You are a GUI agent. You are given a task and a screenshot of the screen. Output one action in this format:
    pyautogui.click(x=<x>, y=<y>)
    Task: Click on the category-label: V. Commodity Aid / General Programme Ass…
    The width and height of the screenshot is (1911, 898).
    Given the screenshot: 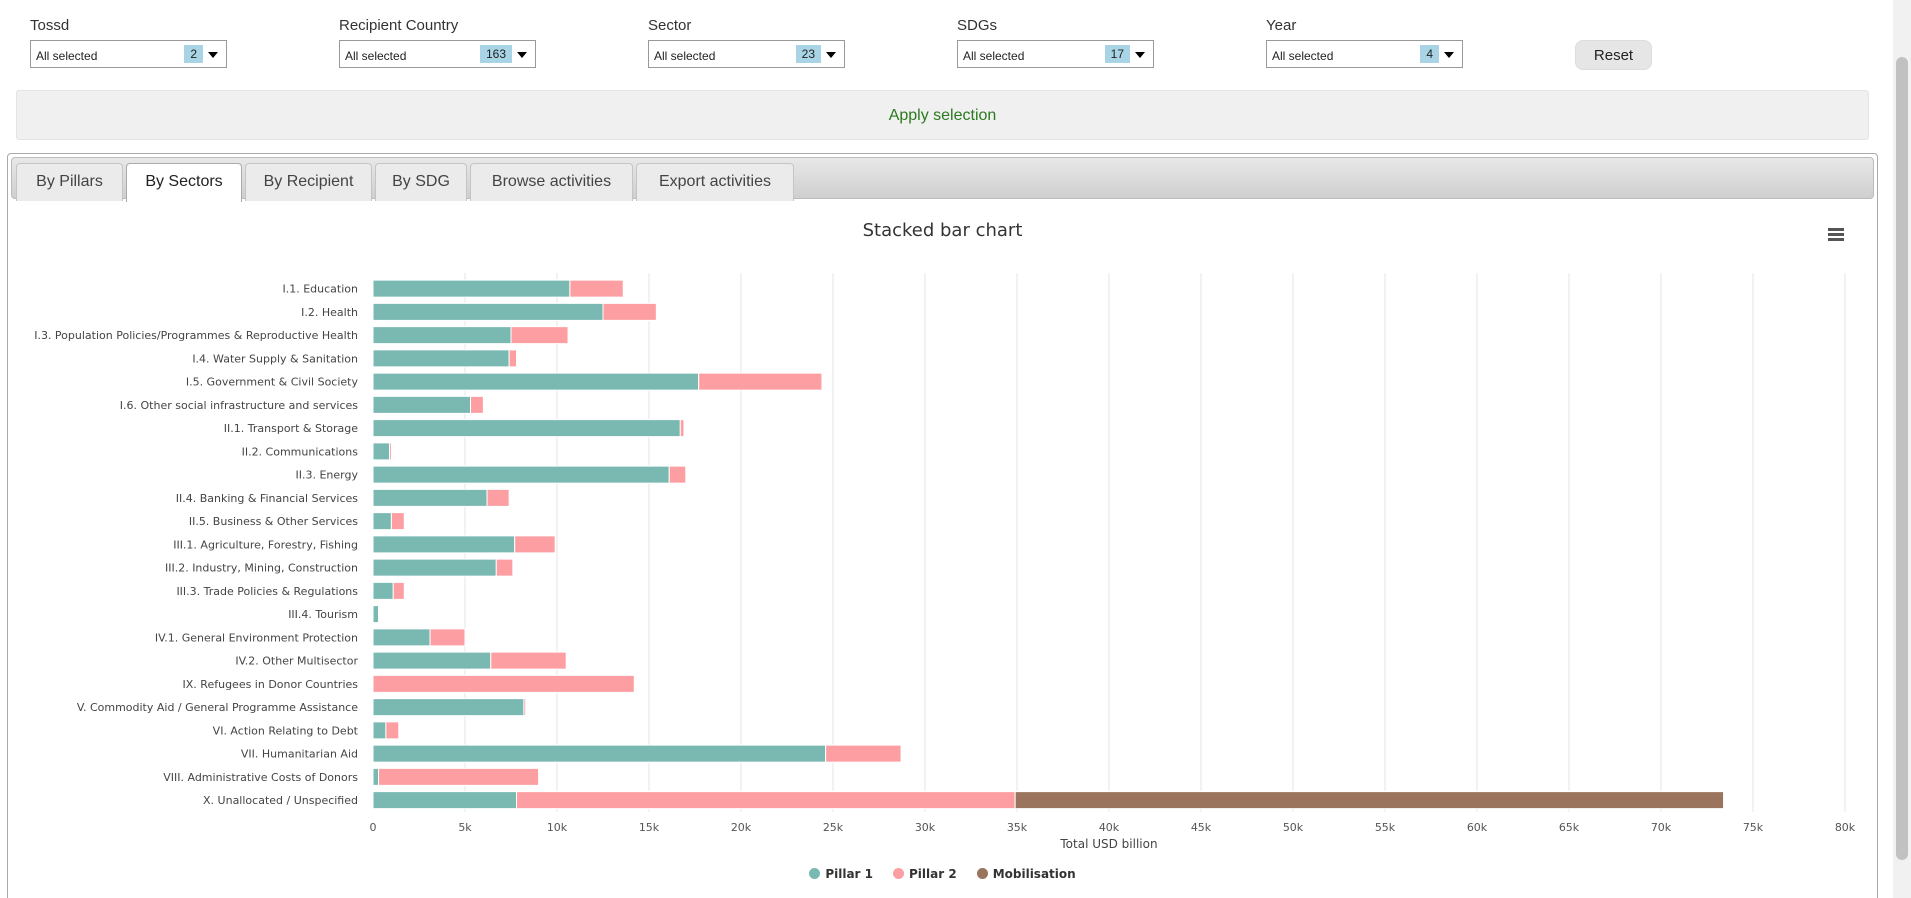 What is the action you would take?
    pyautogui.click(x=217, y=707)
    